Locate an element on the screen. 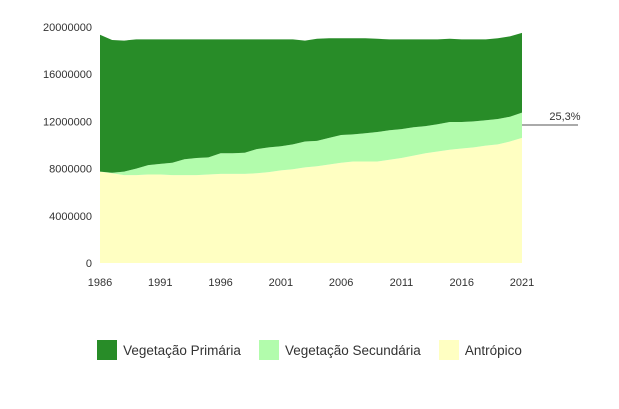  y-axis-ticks: 0 4000000 8000000 12000000 16000000 20000000 is located at coordinates (67, 146).